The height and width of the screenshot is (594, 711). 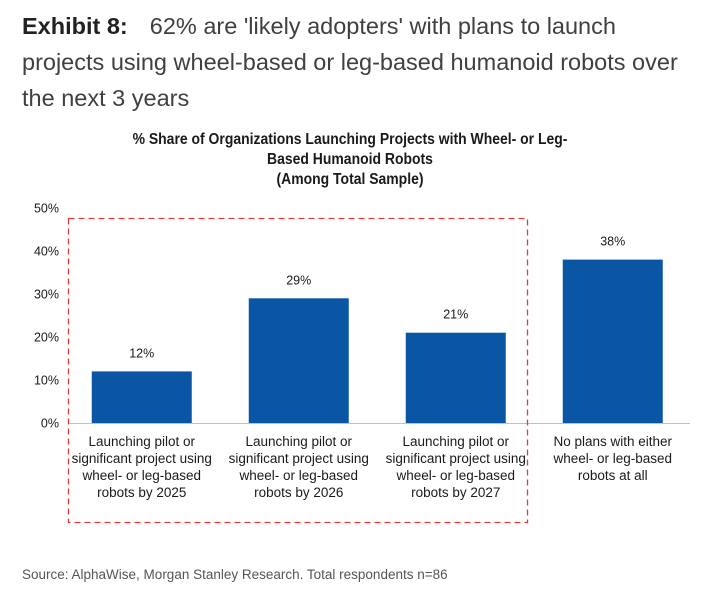 I want to click on data-labels: 12% 29% 21% 38%, so click(x=377, y=298).